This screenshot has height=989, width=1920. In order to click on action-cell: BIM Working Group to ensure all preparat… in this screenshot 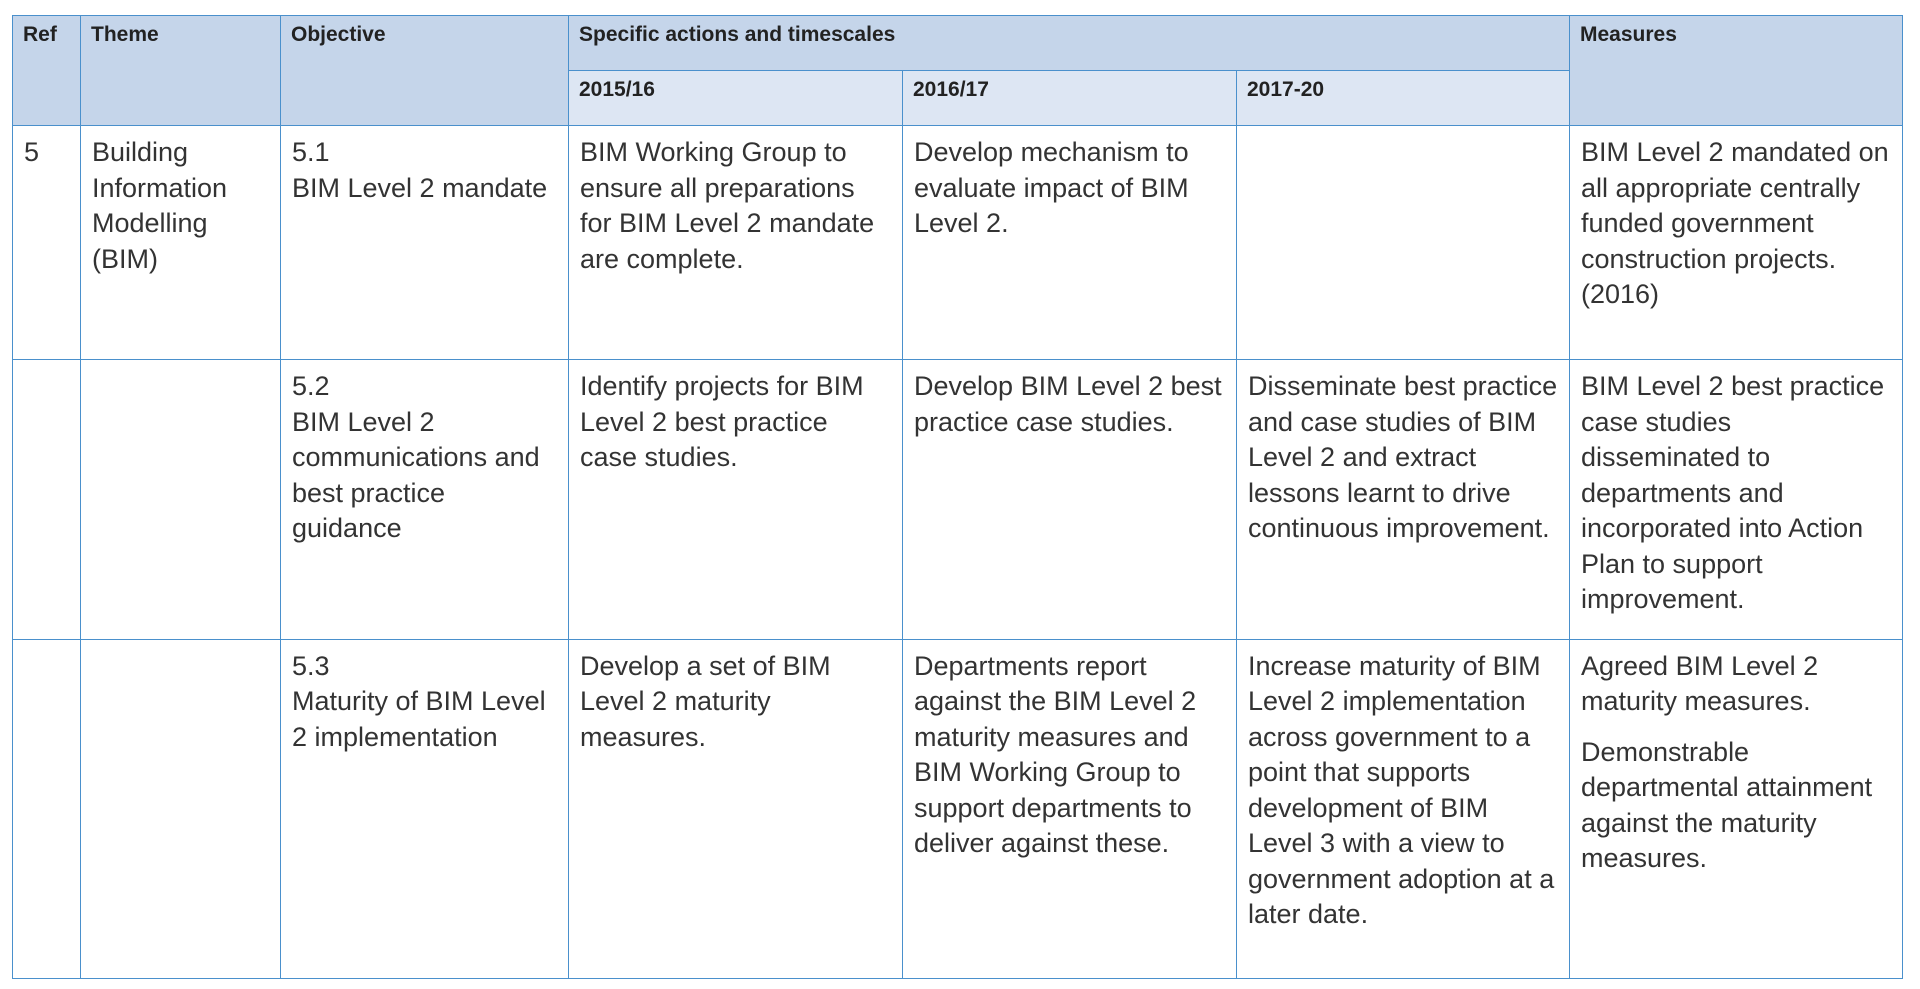, I will do `click(735, 242)`.